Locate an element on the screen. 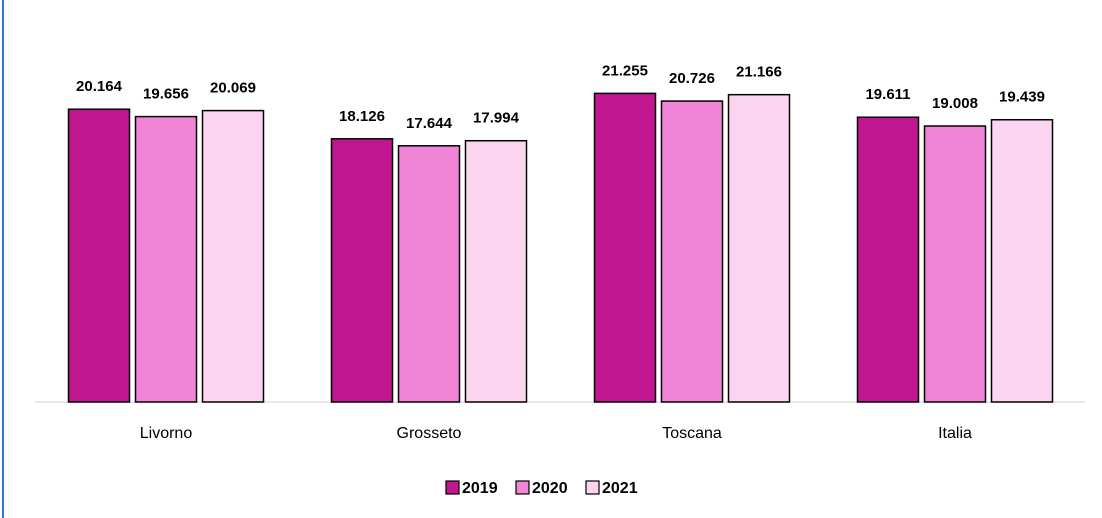 This screenshot has height=518, width=1102. data-label: 21.166 is located at coordinates (759, 72).